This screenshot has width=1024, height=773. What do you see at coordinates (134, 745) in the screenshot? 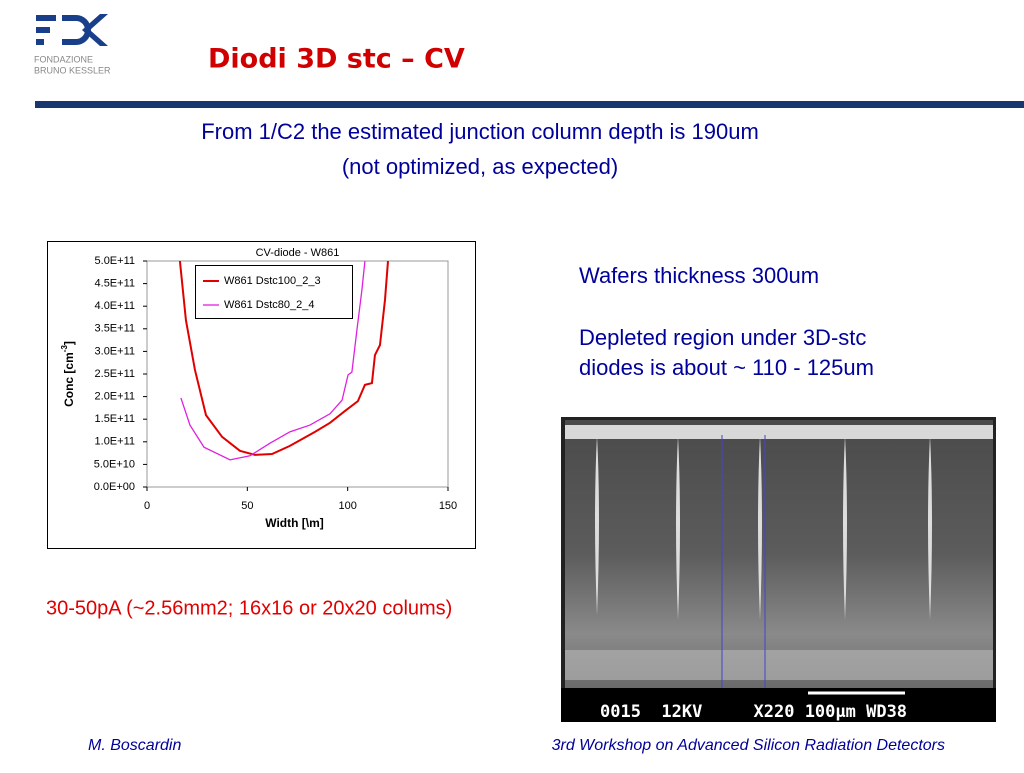
I see `footer-author: M. Boscardin` at bounding box center [134, 745].